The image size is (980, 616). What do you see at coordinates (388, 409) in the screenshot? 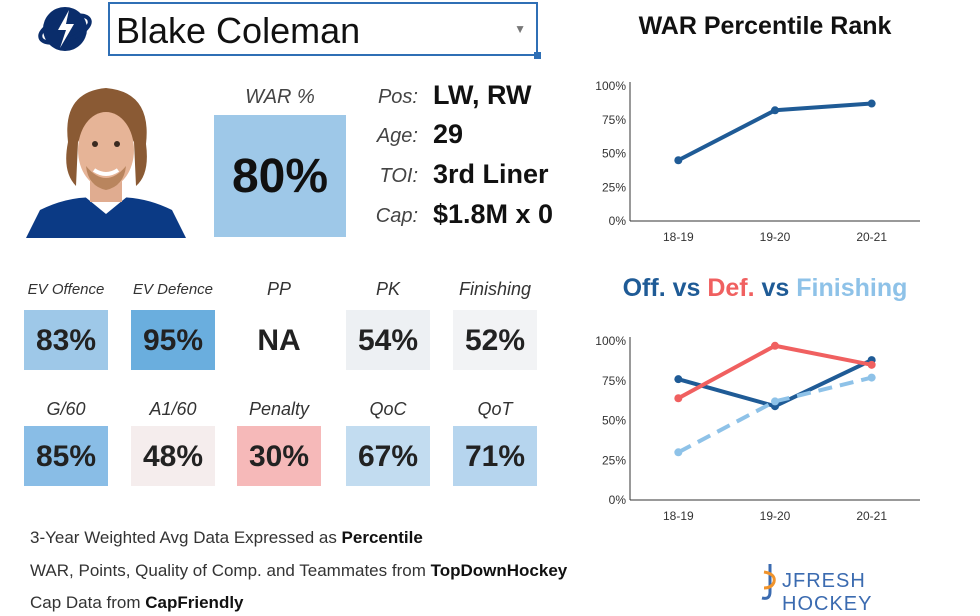
I see `metric-label-qoc: QoC` at bounding box center [388, 409].